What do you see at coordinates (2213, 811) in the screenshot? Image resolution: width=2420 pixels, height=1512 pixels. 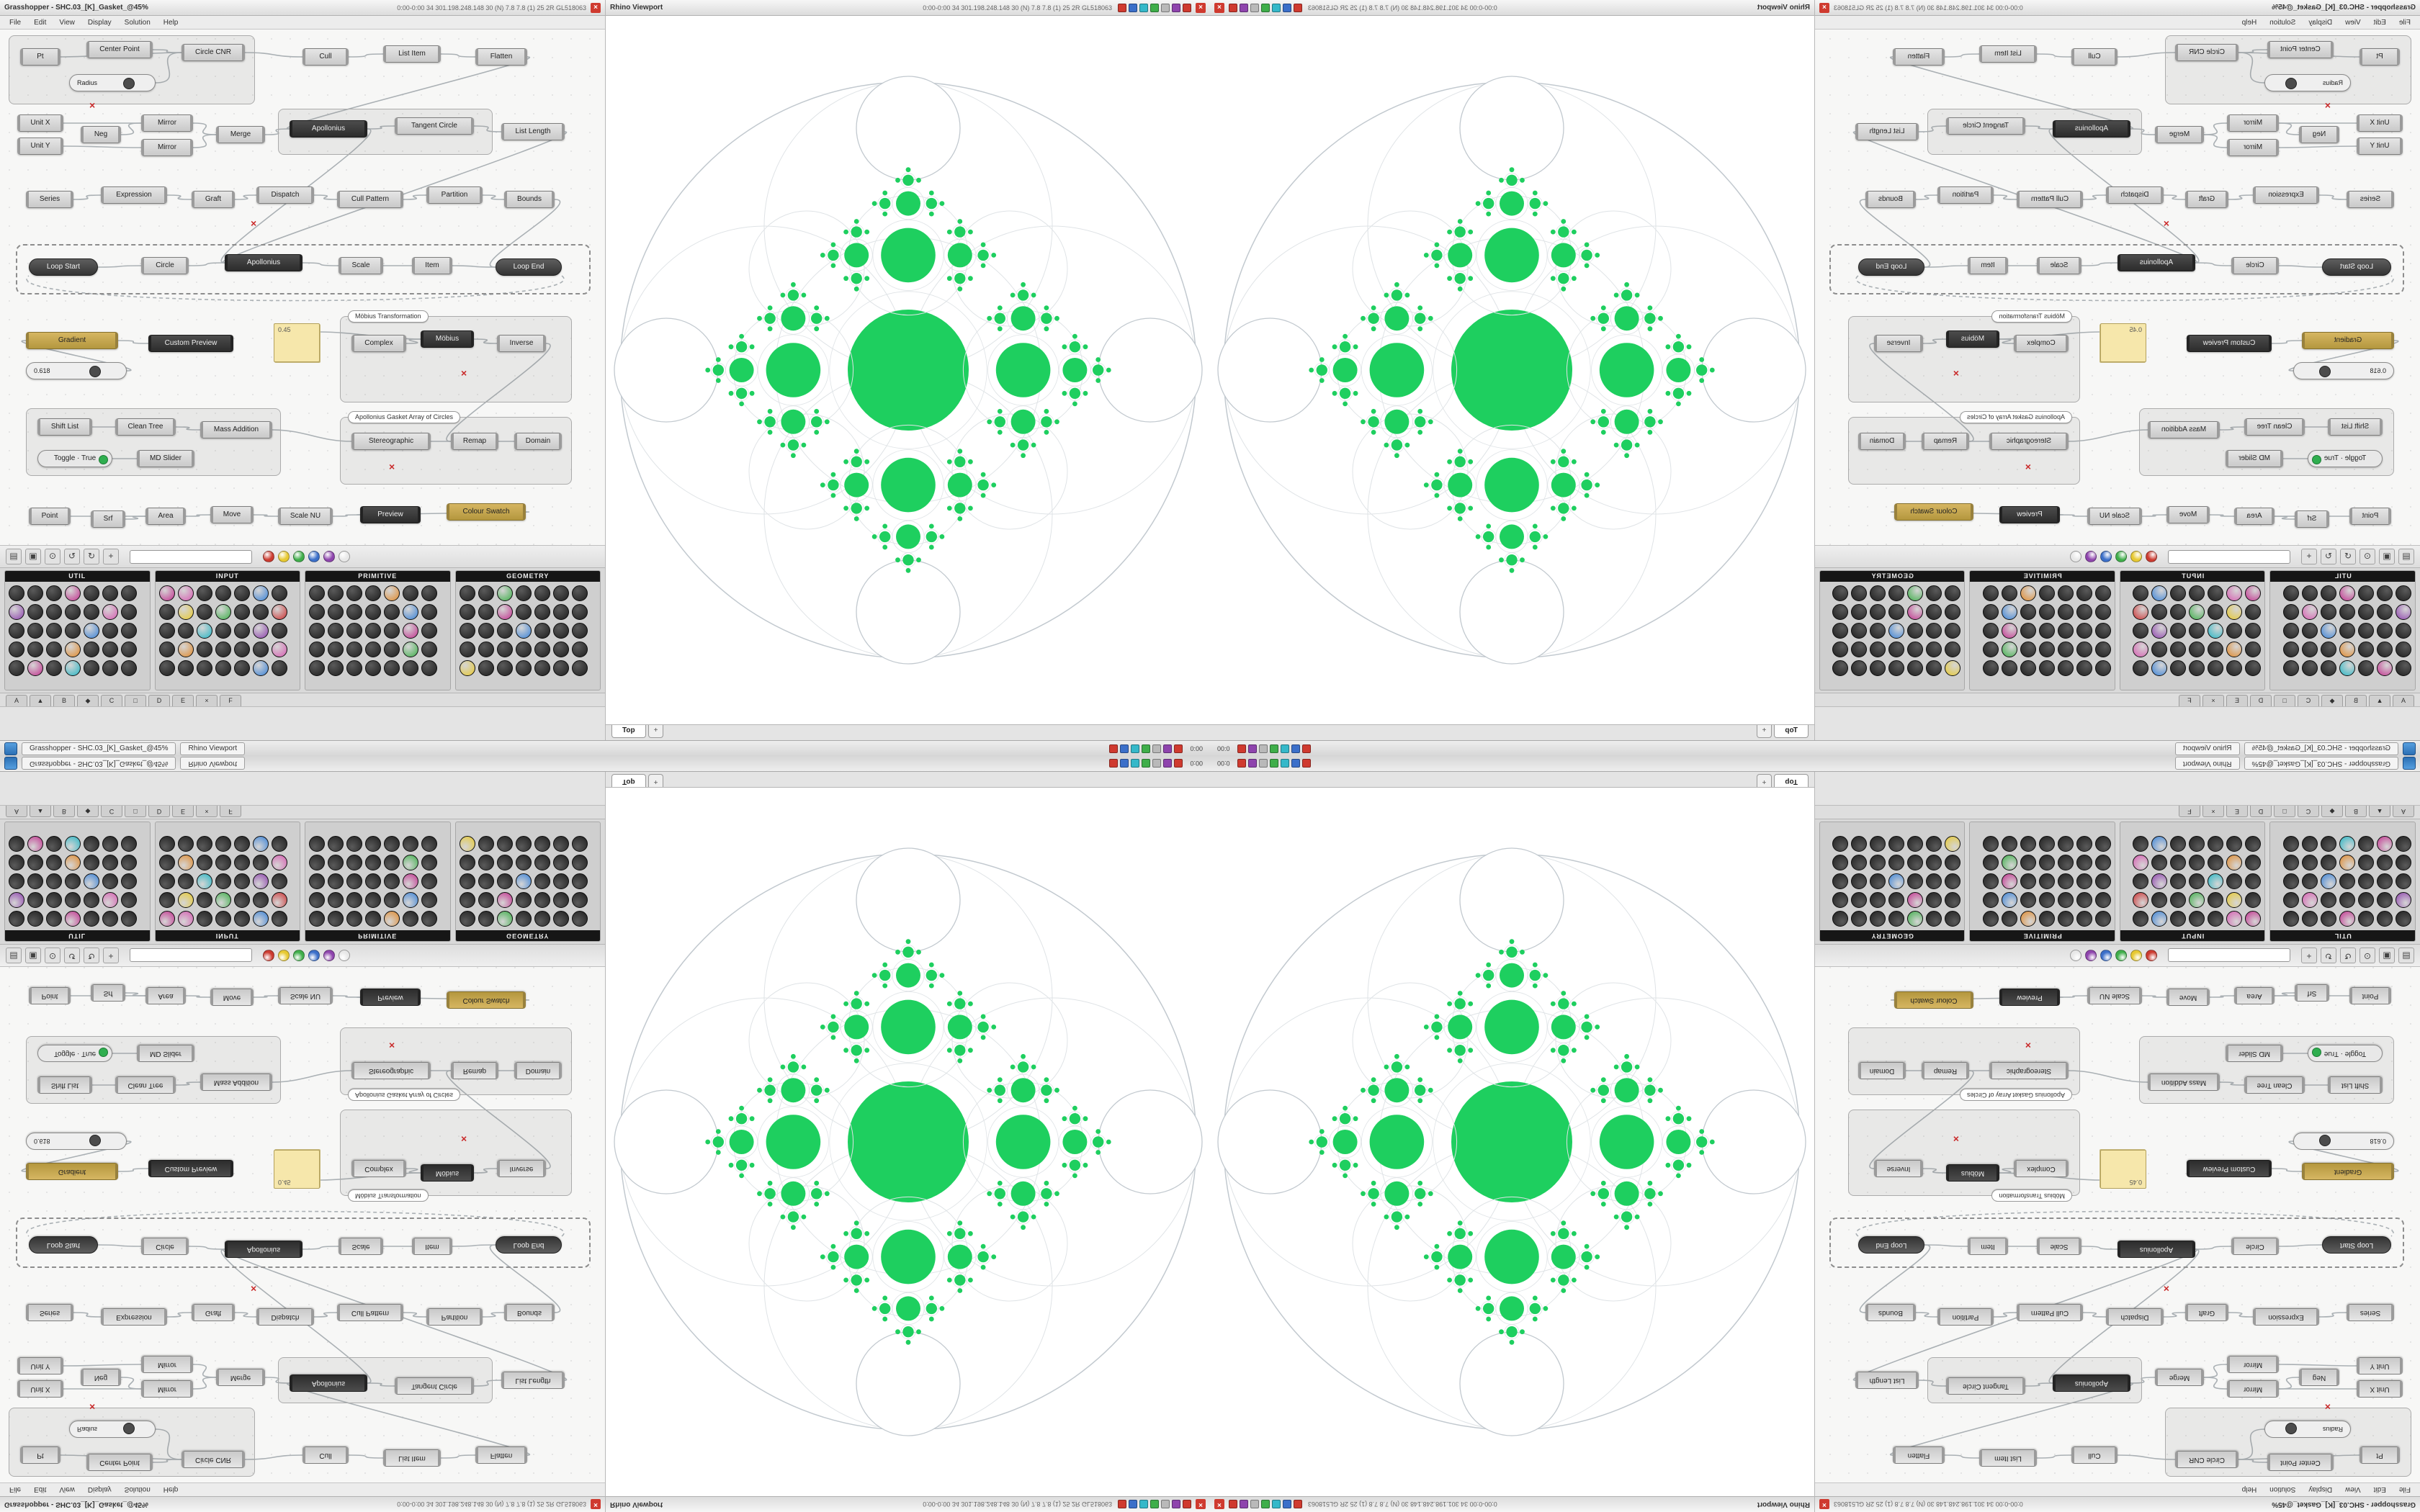 I see `category-tab: ×` at bounding box center [2213, 811].